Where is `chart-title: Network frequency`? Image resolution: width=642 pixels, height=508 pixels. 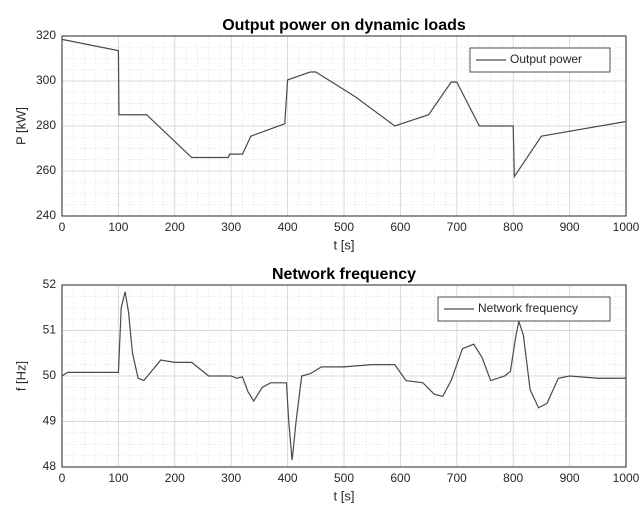
chart-title: Network frequency is located at coordinates (344, 274).